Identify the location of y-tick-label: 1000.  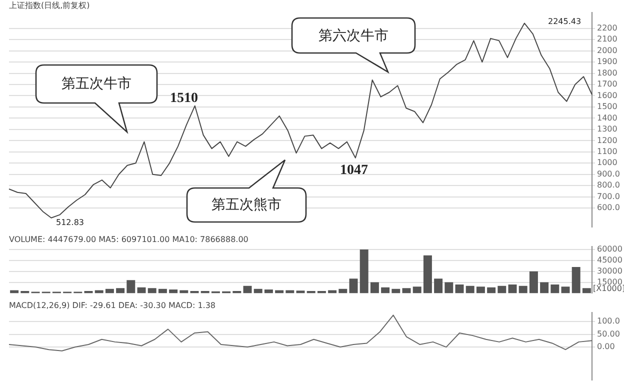
(607, 163).